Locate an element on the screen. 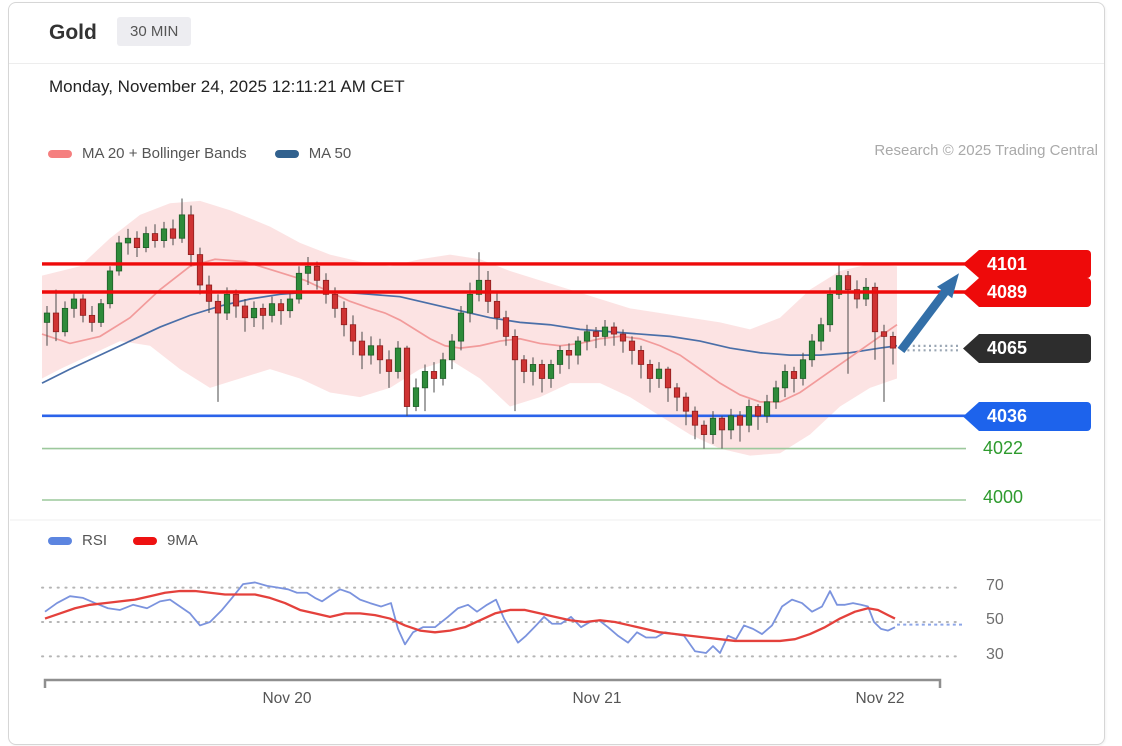 This screenshot has width=1122, height=746. rsi-swatch is located at coordinates (60, 540).